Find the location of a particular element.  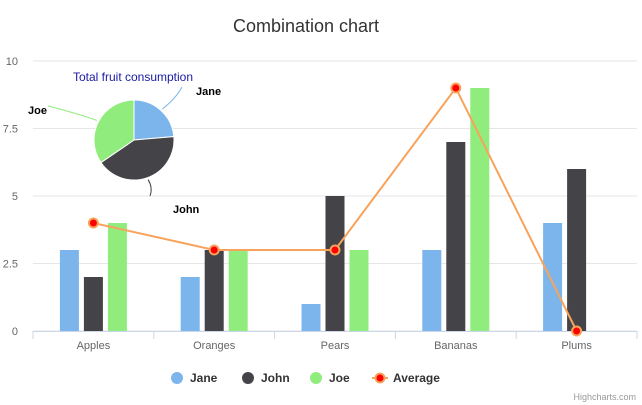

bar-jane-pears is located at coordinates (311, 317).